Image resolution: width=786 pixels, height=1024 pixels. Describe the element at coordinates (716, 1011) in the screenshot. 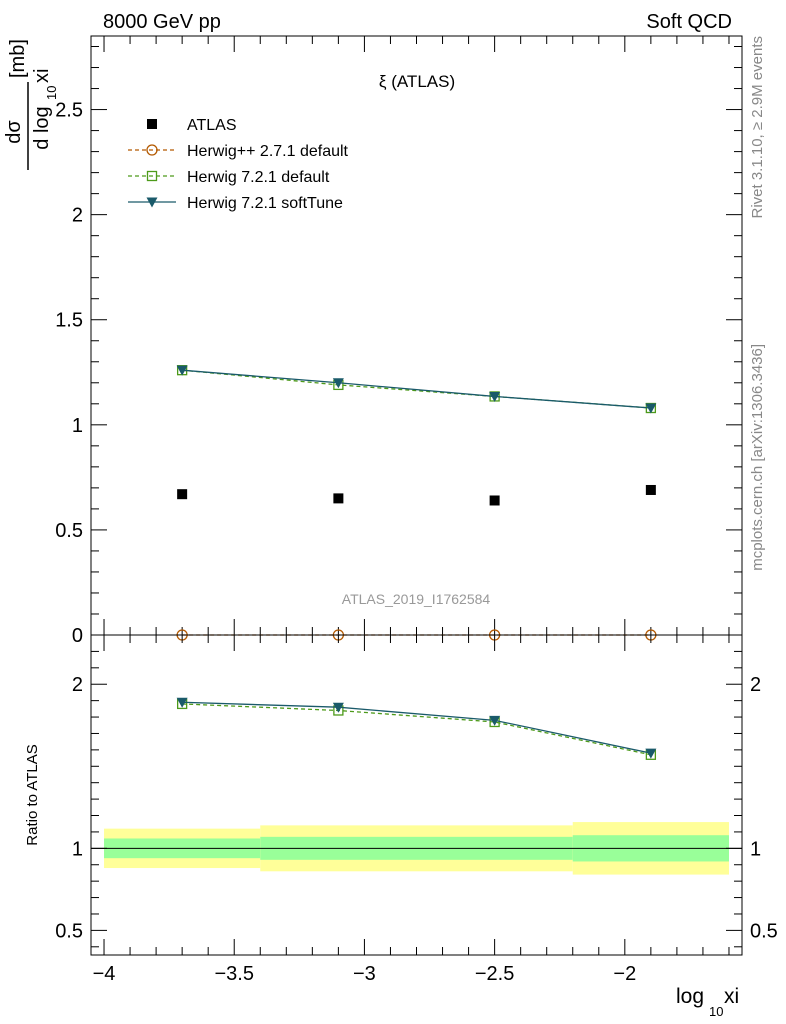

I see `x-label-subscript: 10` at that location.